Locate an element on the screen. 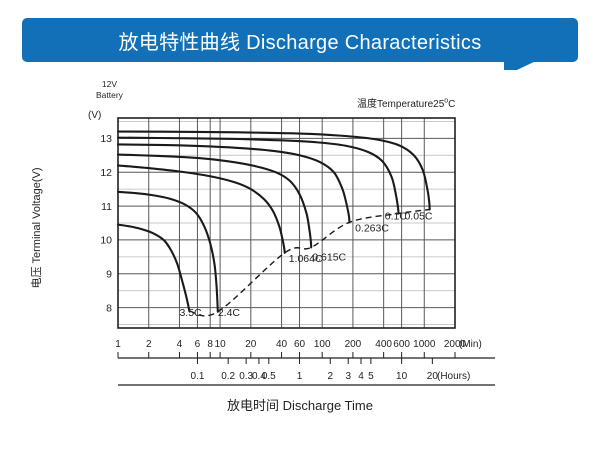 This screenshot has width=600, height=451. svg-text: 12 is located at coordinates (106, 173).